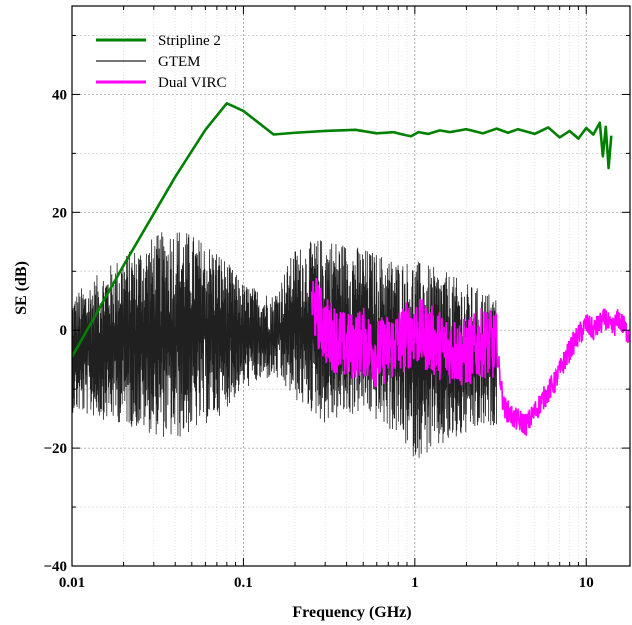  I want to click on y-tick-label: 20, so click(59, 213).